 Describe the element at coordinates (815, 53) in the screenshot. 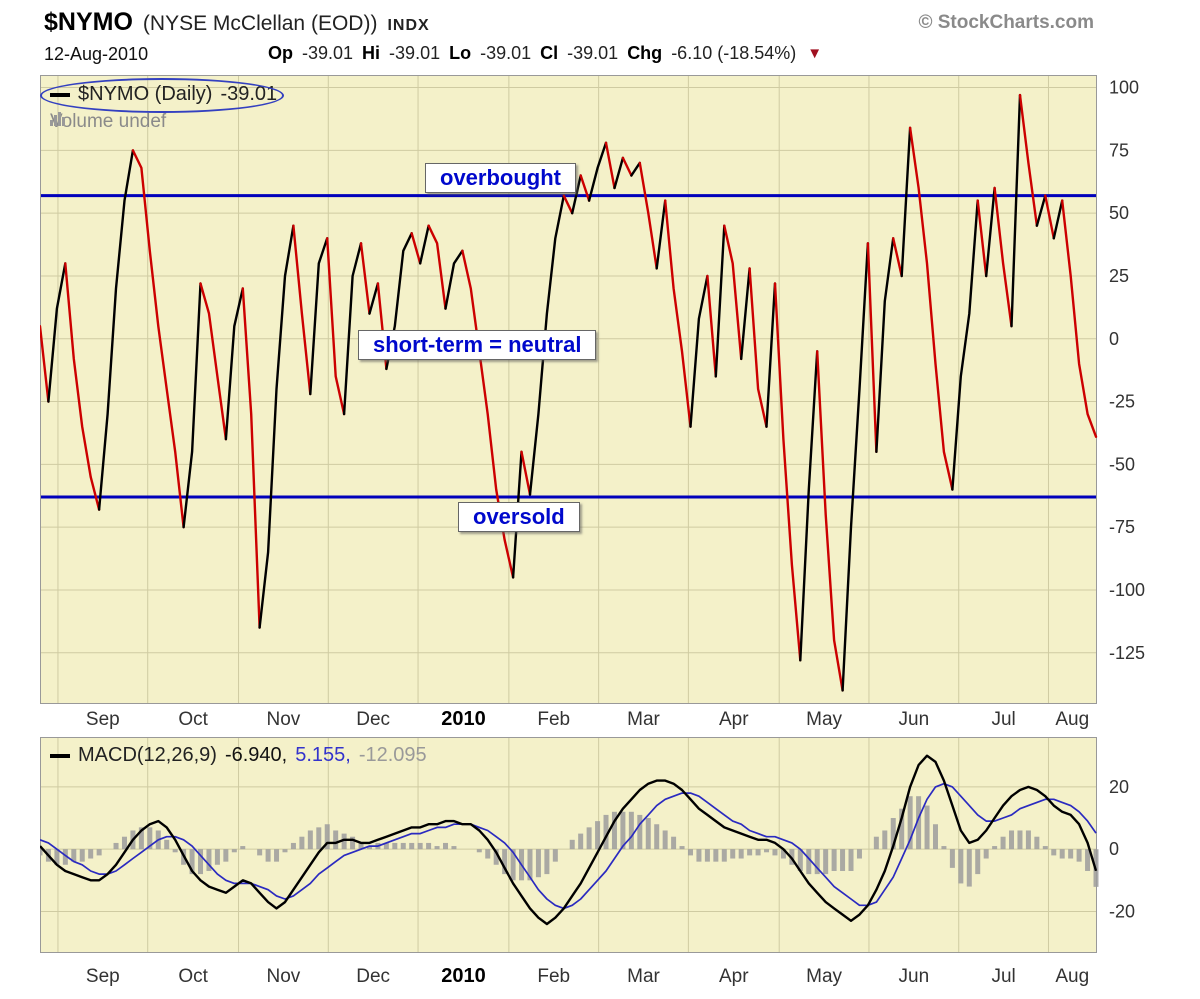

I see `down-triangle-icon: ▼` at that location.